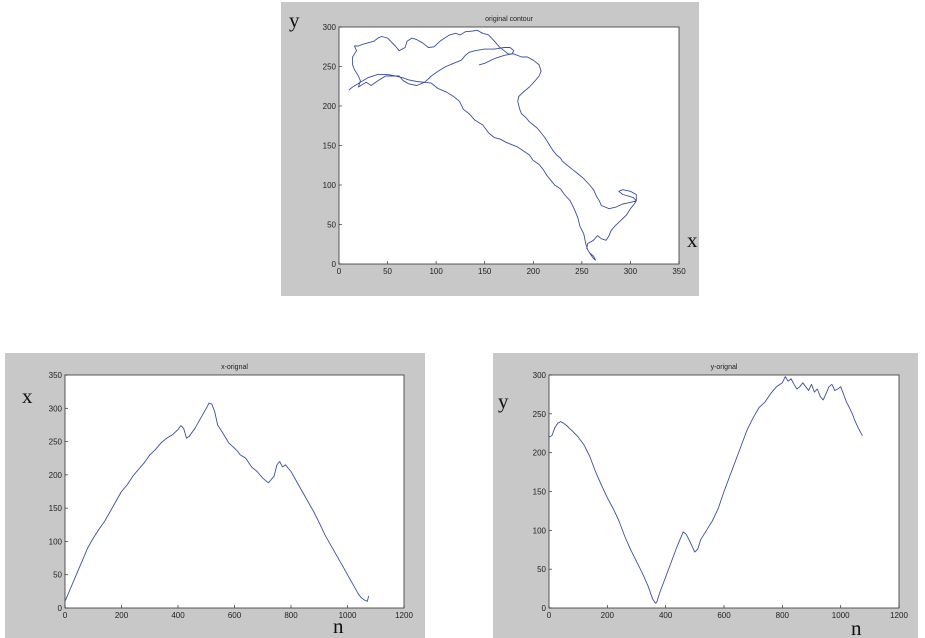 Image resolution: width=925 pixels, height=638 pixels. Describe the element at coordinates (631, 271) in the screenshot. I see `x-tick-label: 300` at that location.